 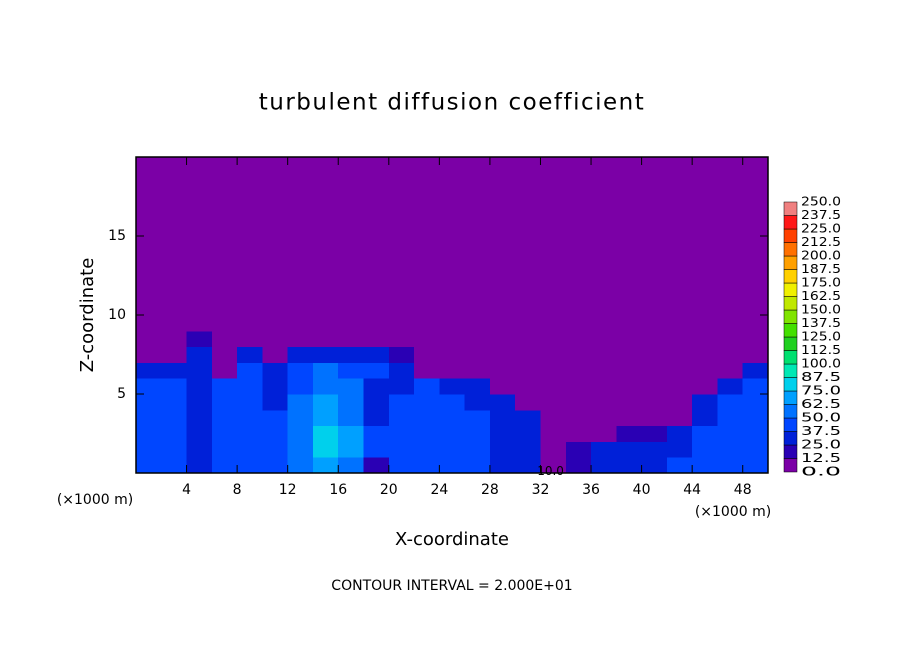 What do you see at coordinates (452, 103) in the screenshot?
I see `chart-title: turbulent diffusion coefficient` at bounding box center [452, 103].